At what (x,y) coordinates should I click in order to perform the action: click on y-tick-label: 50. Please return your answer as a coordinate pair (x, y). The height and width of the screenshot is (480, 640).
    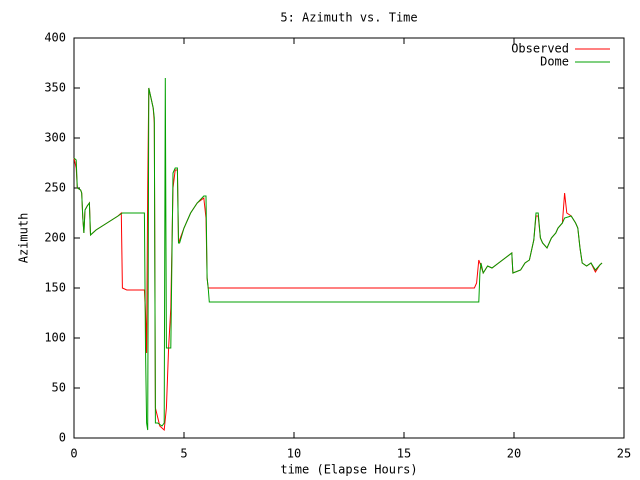
    Looking at the image, I should click on (59, 388).